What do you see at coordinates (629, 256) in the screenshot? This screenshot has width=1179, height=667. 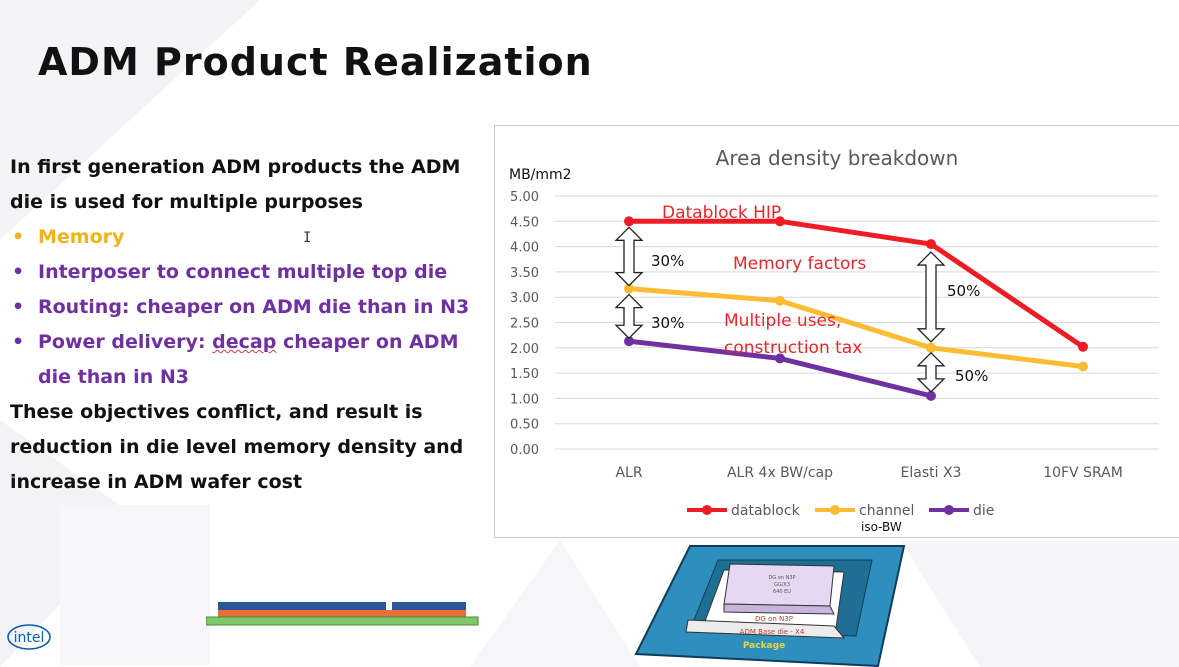 I see `arrow-alr-top` at bounding box center [629, 256].